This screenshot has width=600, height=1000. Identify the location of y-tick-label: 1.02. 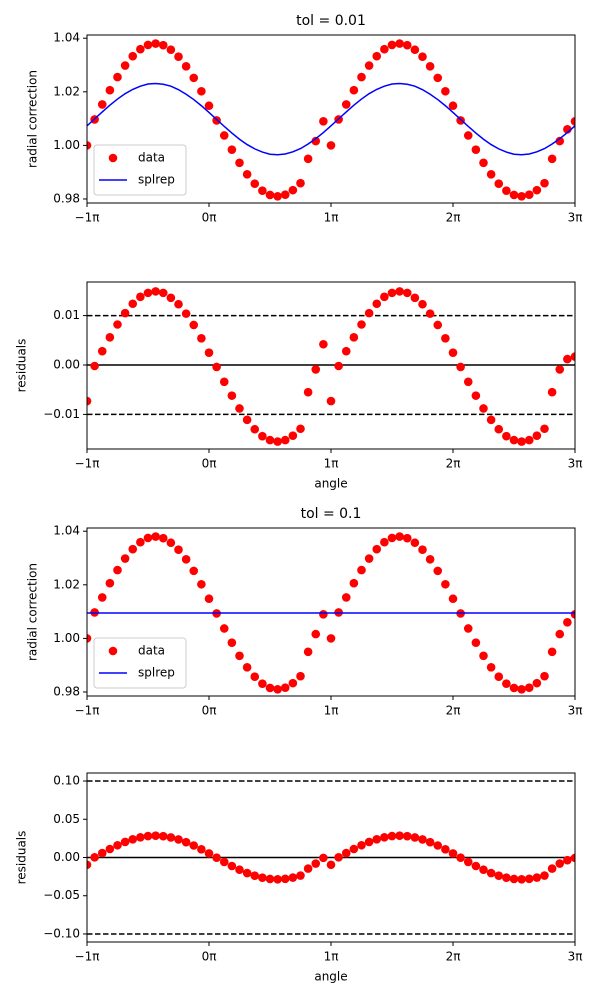
(66, 91).